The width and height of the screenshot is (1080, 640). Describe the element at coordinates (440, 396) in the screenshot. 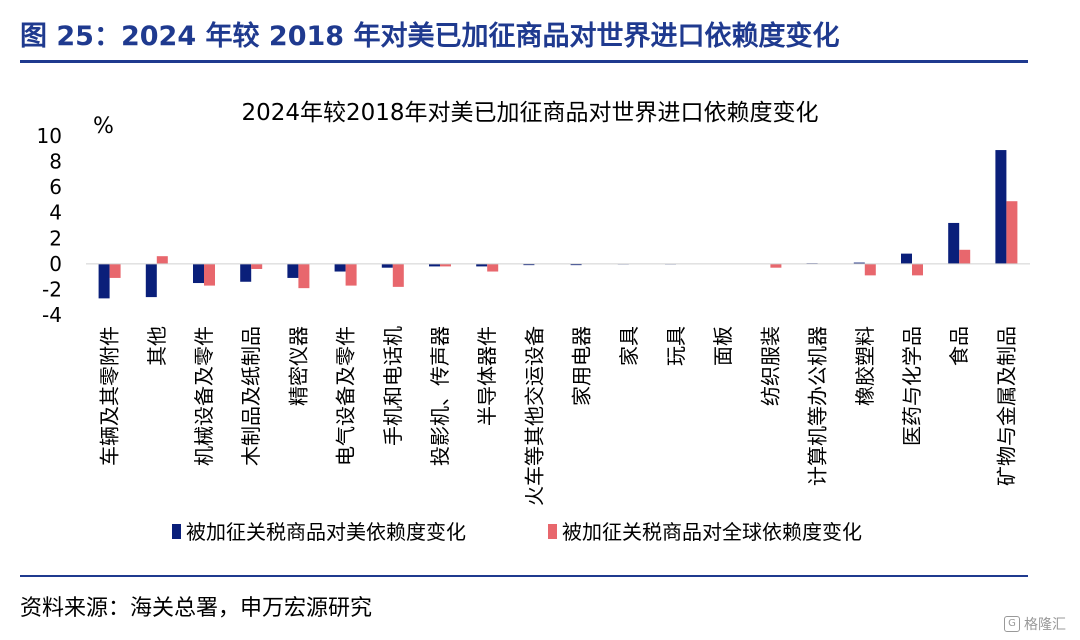

I see `x-category-label: 投影机、传声器` at that location.